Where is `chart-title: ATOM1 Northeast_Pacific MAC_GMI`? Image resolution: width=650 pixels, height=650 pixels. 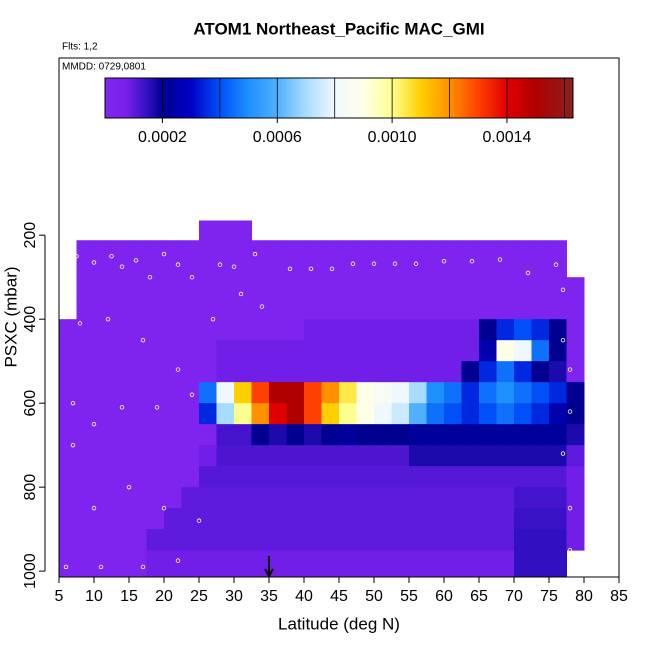
chart-title: ATOM1 Northeast_Pacific MAC_GMI is located at coordinates (338, 28).